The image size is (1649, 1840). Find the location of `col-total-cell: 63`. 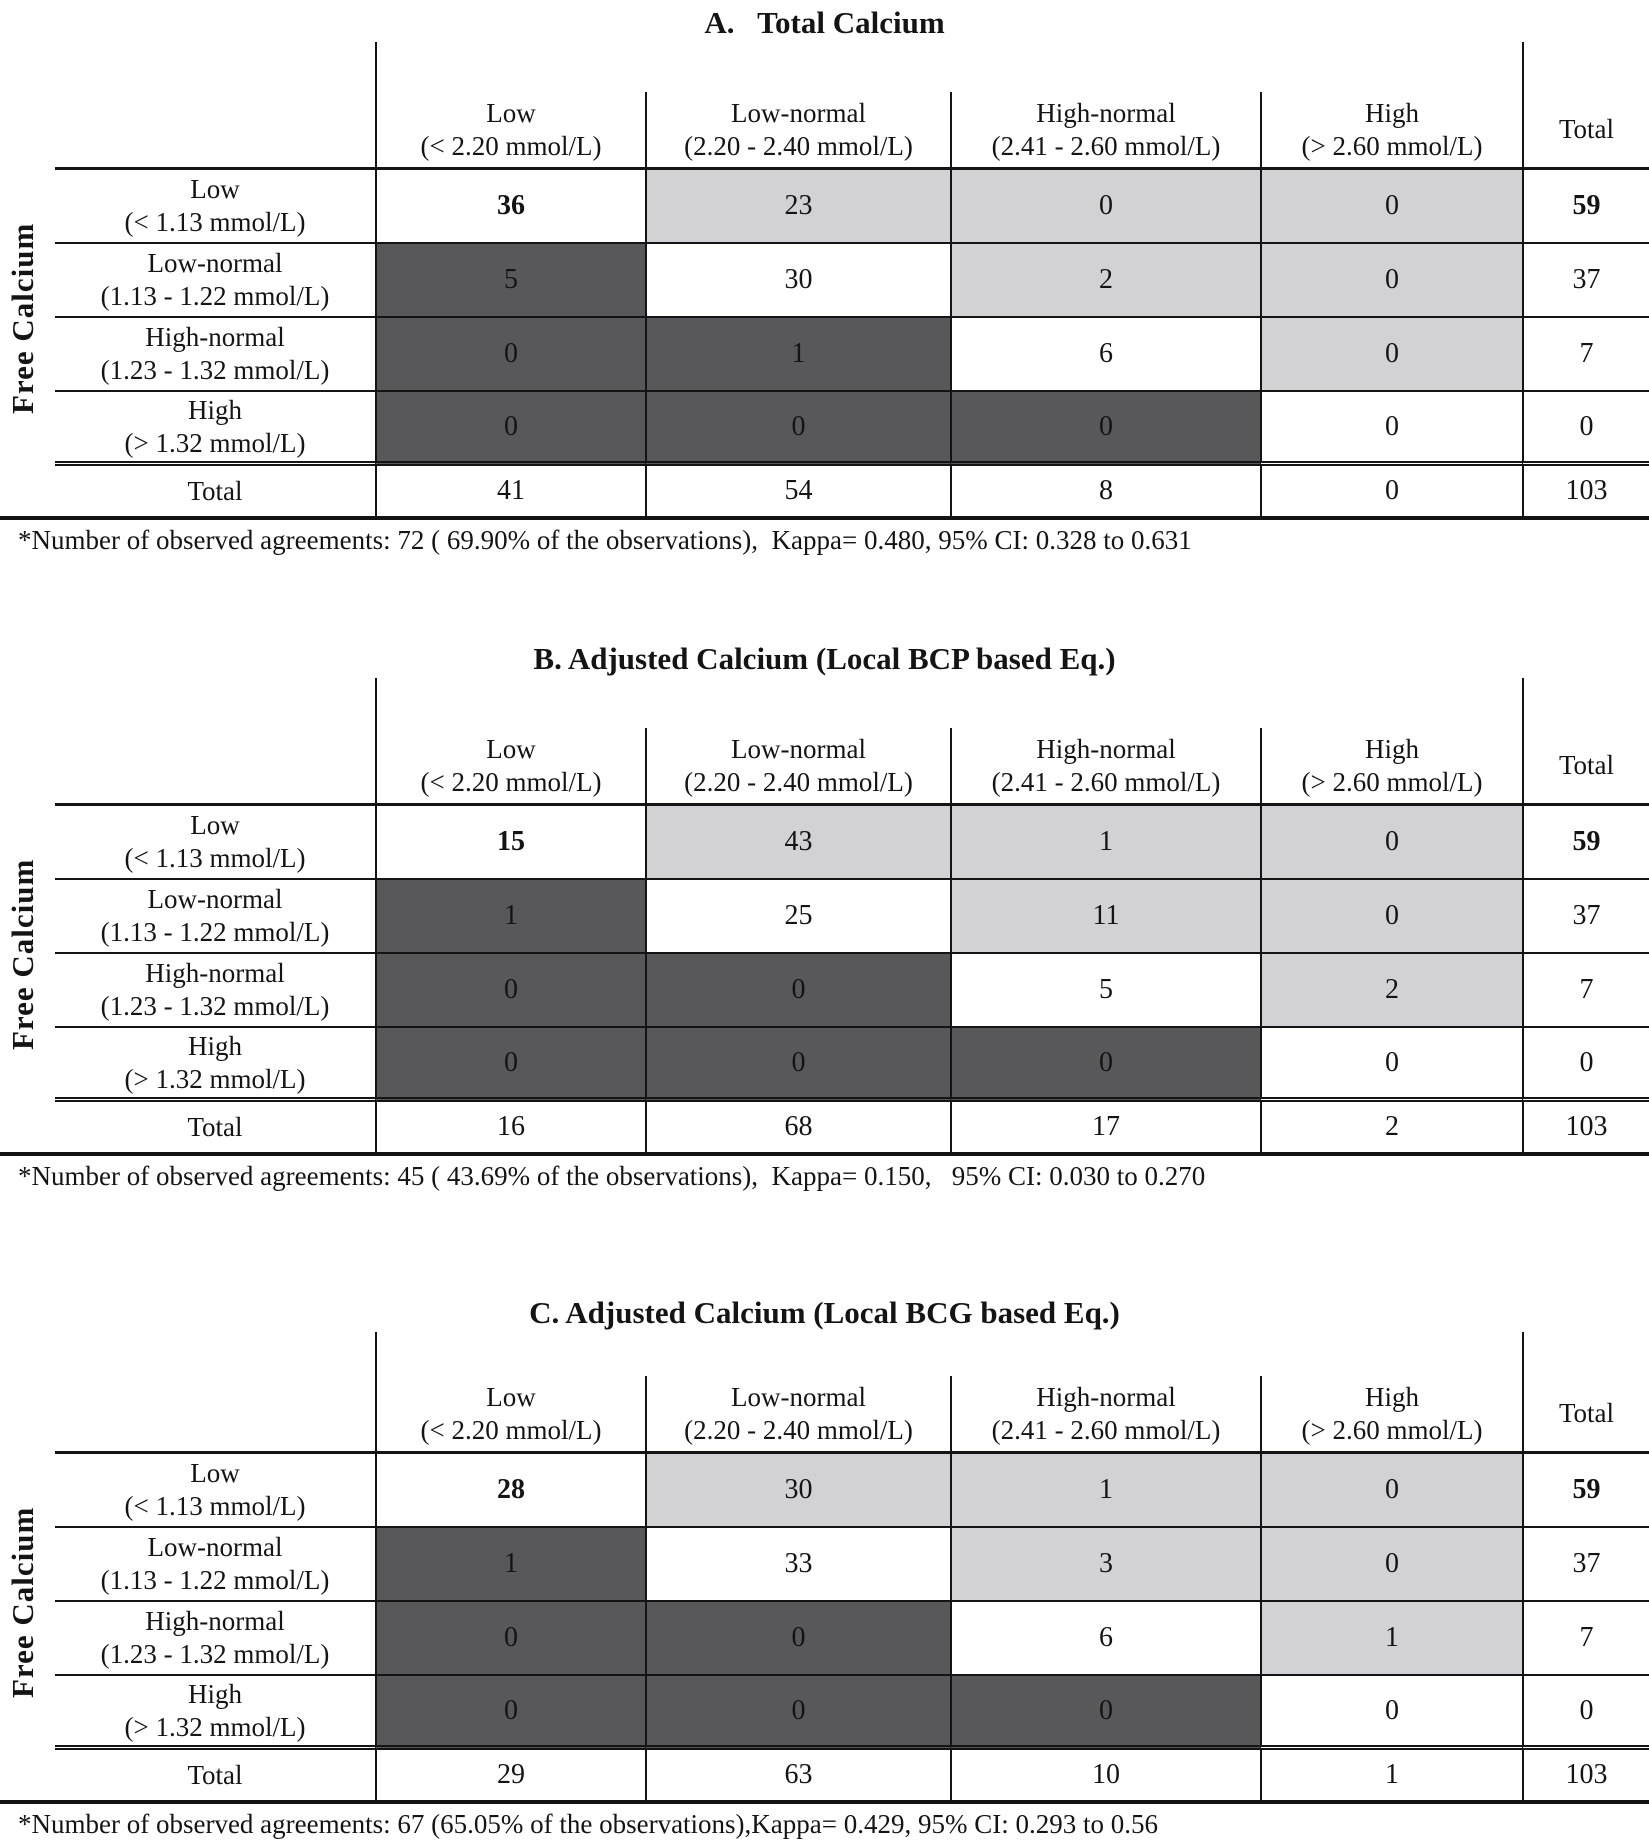

col-total-cell: 63 is located at coordinates (797, 1775).